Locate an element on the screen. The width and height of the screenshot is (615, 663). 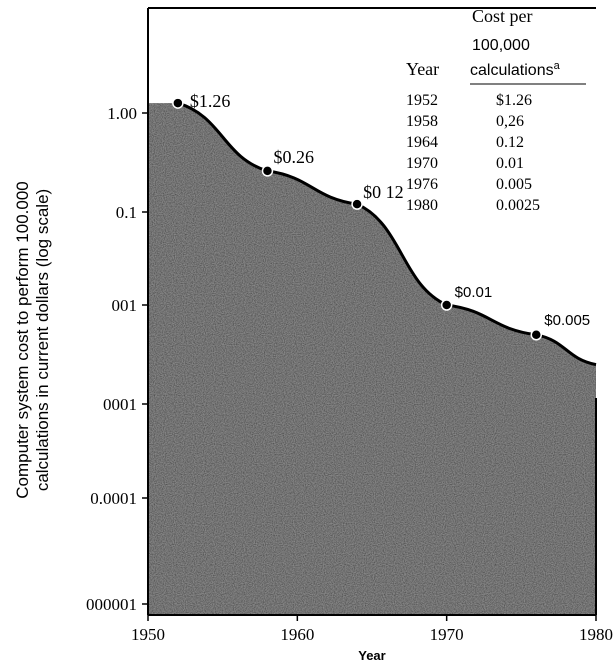
table-cell-year: 1958 is located at coordinates (422, 121).